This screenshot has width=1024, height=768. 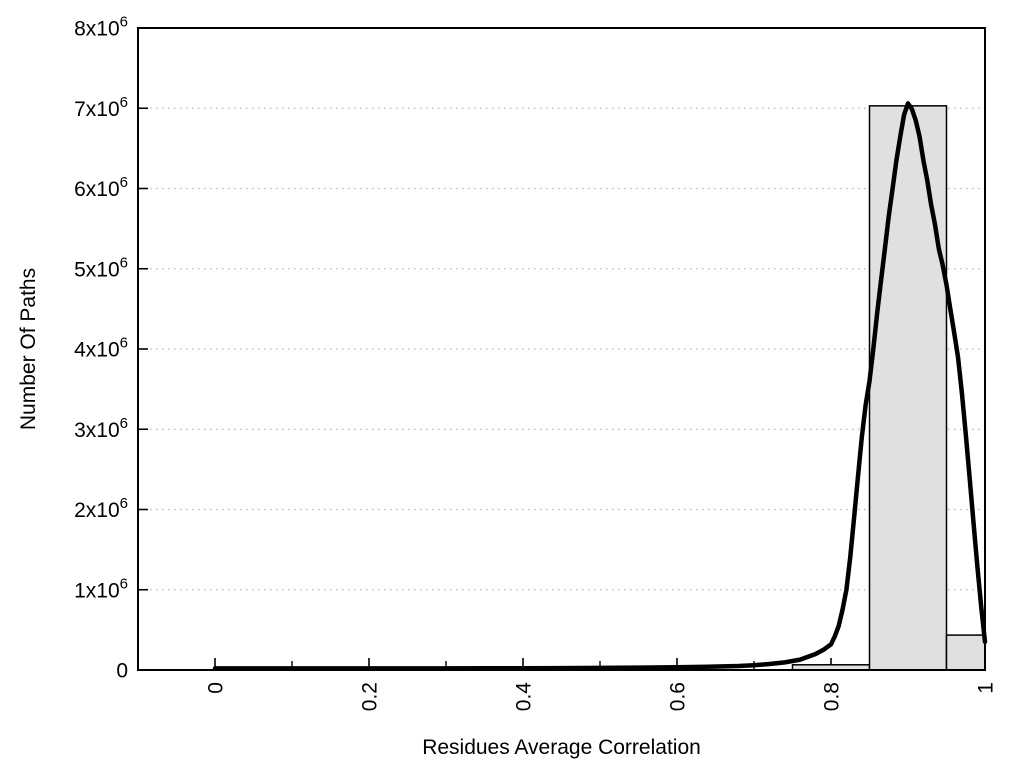 I want to click on x-tick-label: 0.2, so click(x=370, y=696).